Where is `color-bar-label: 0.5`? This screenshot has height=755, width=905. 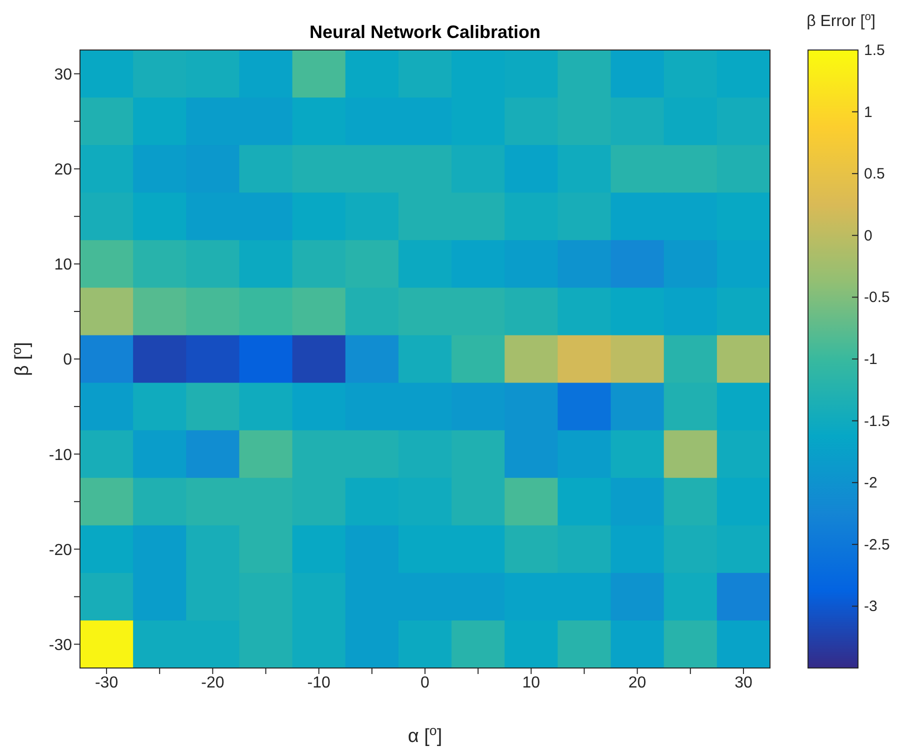 color-bar-label: 0.5 is located at coordinates (874, 174).